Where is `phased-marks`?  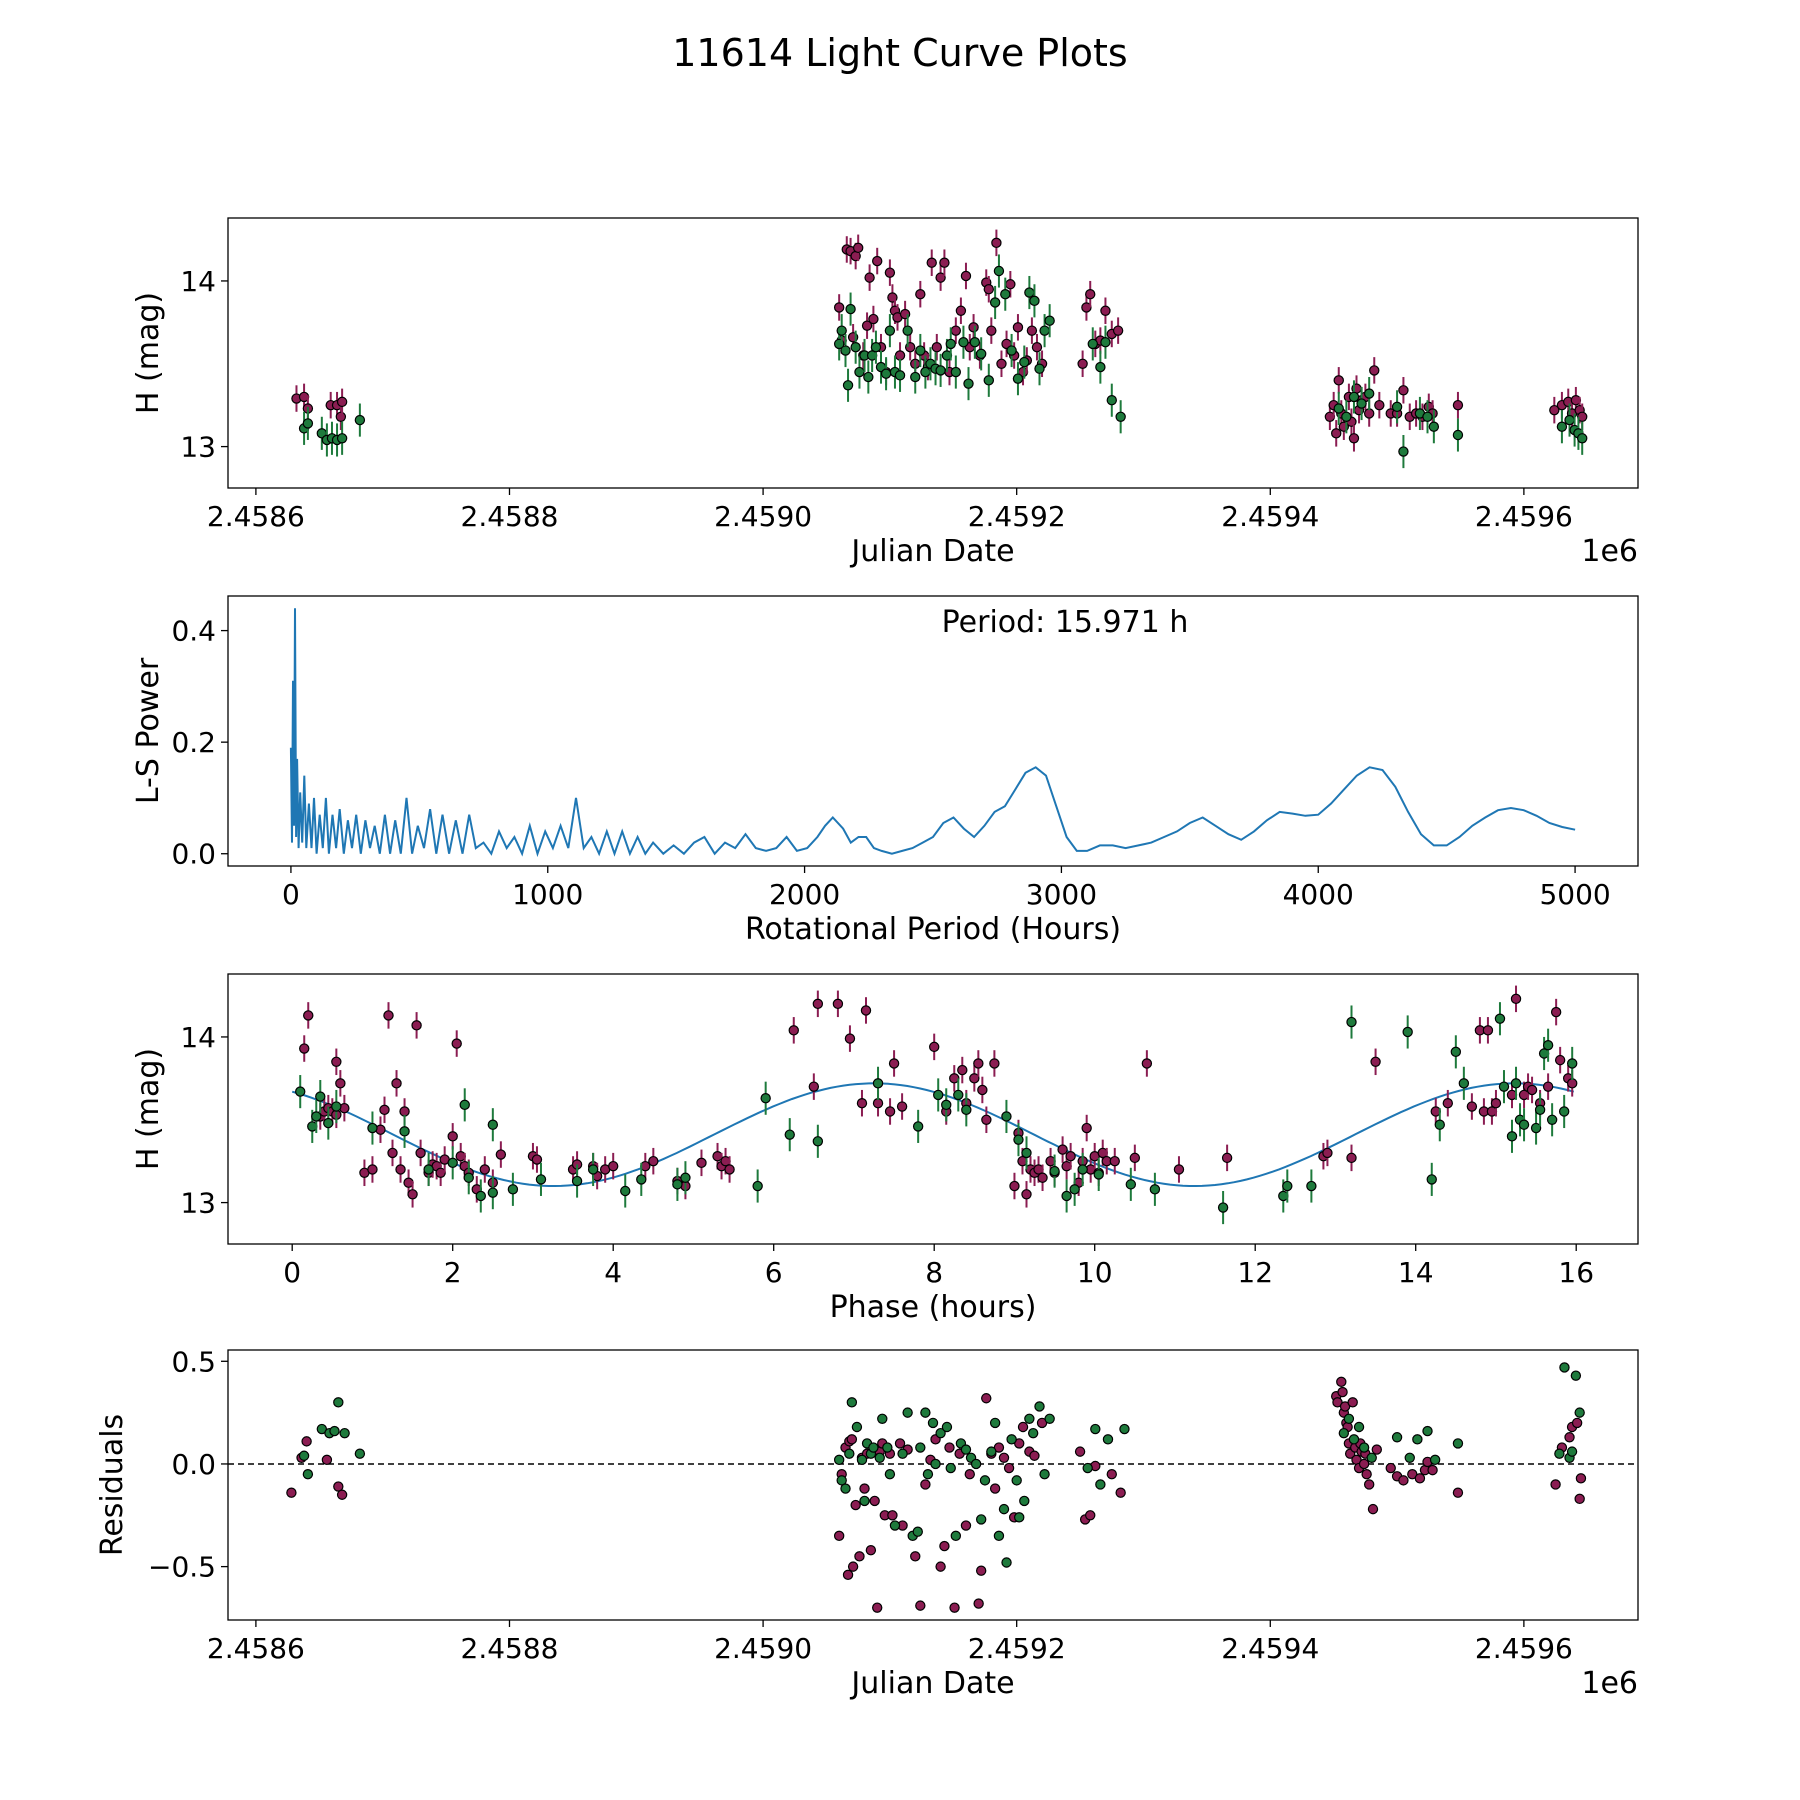 phased-marks is located at coordinates (934, 1105).